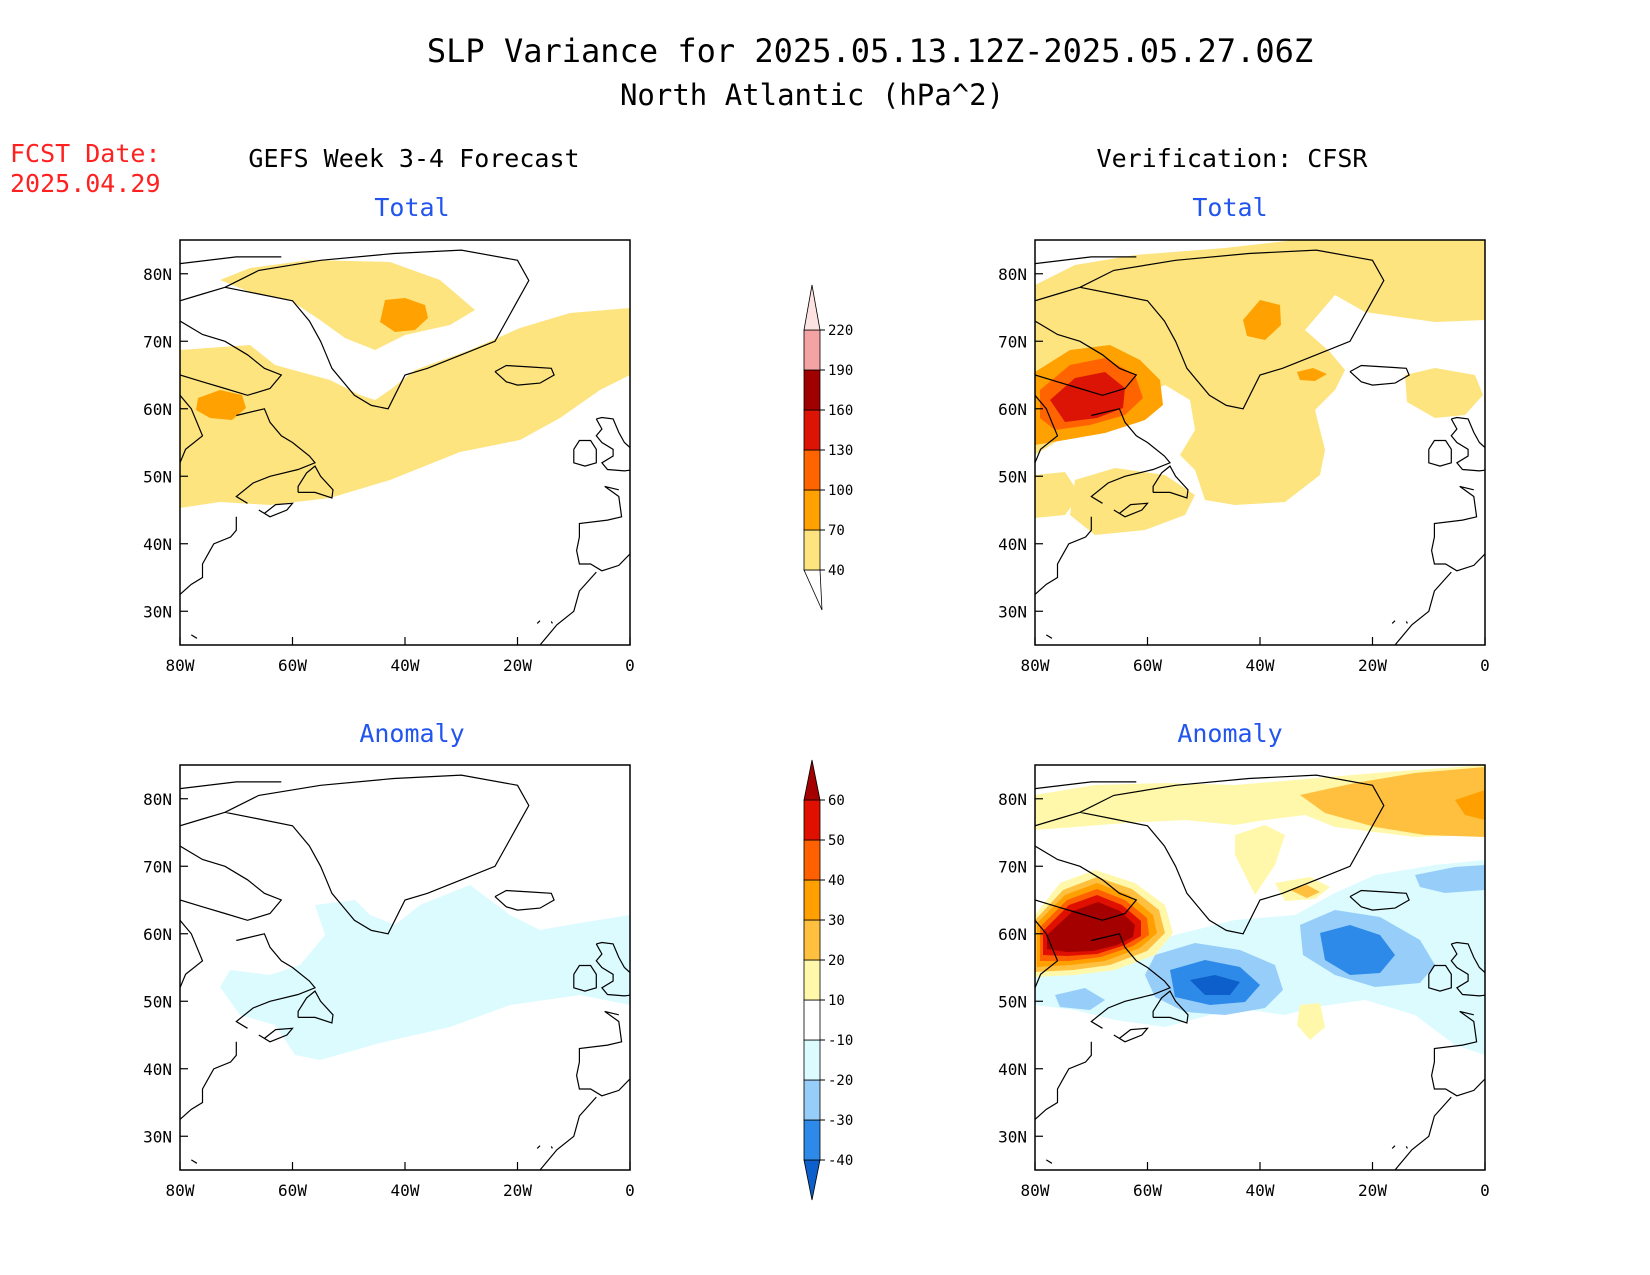 Image resolution: width=1650 pixels, height=1275 pixels. Describe the element at coordinates (1215, 985) in the screenshot. I see `contour-neg40` at that location.